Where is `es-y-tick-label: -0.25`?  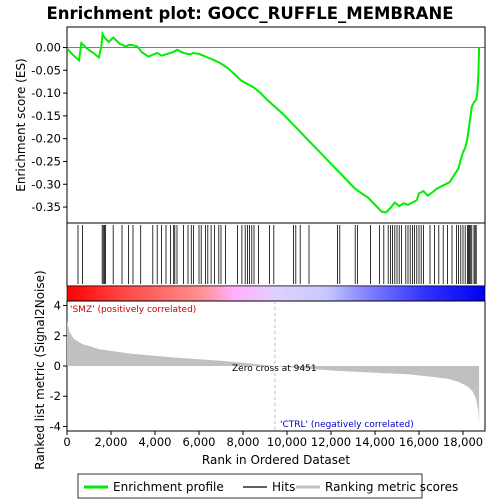 es-y-tick-label: -0.25 is located at coordinates (46, 161).